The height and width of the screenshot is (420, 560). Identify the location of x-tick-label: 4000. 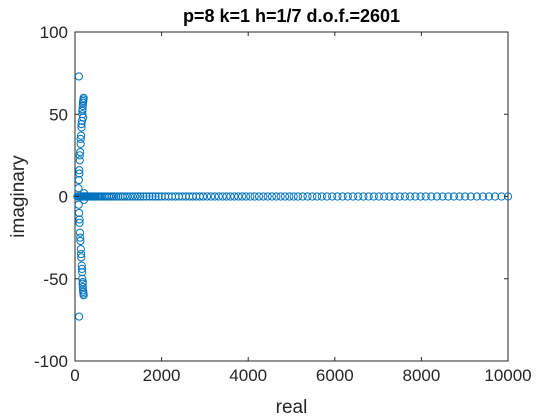
(248, 375).